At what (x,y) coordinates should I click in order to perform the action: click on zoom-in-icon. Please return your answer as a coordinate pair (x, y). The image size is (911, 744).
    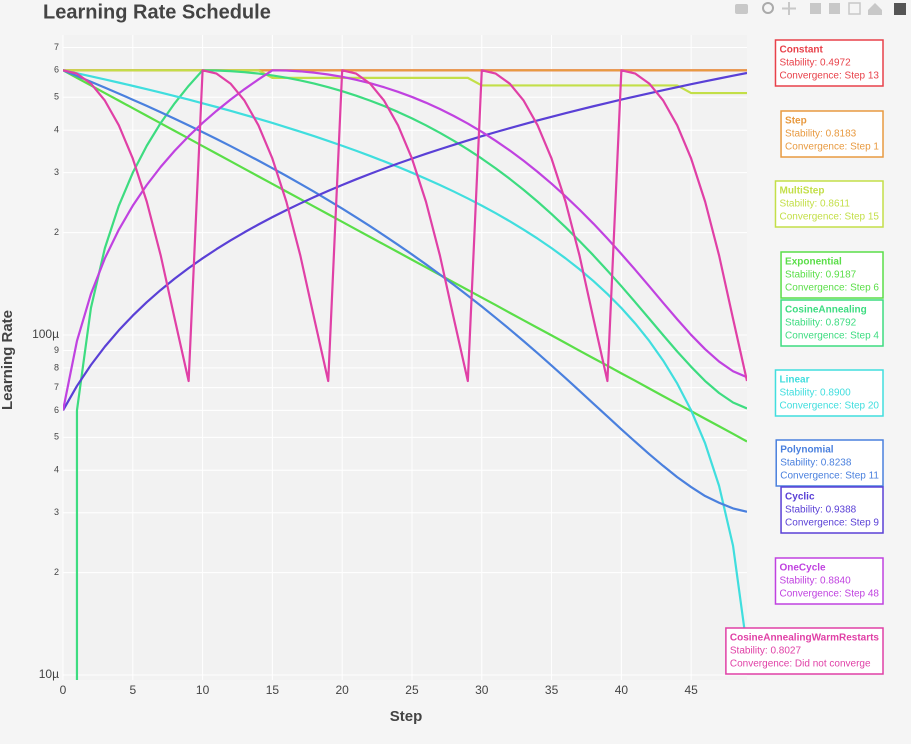
    Looking at the image, I should click on (815, 8).